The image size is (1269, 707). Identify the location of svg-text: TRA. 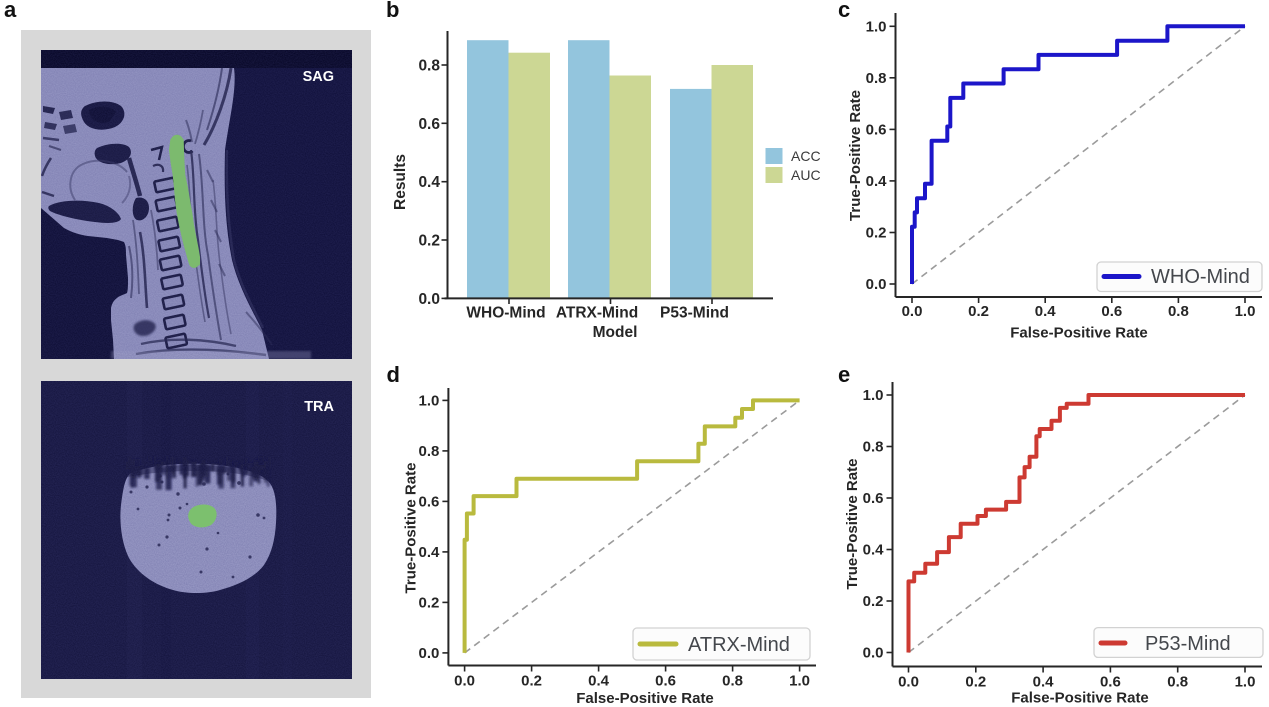
(319, 407).